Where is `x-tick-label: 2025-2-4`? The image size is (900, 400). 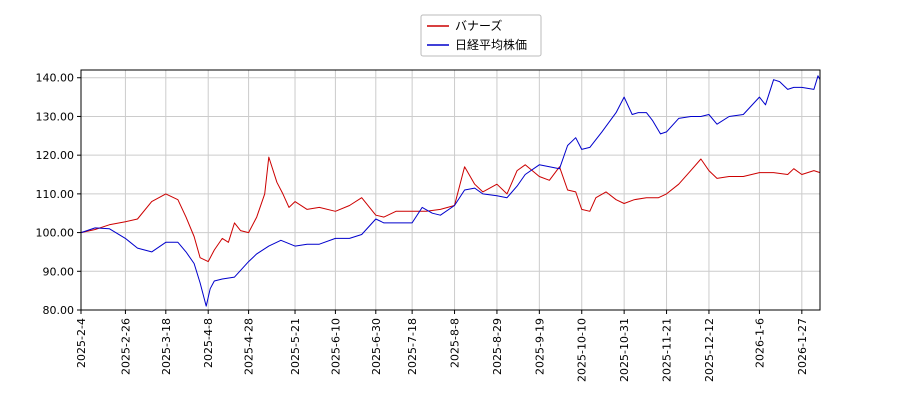
x-tick-label: 2025-2-4 is located at coordinates (81, 343).